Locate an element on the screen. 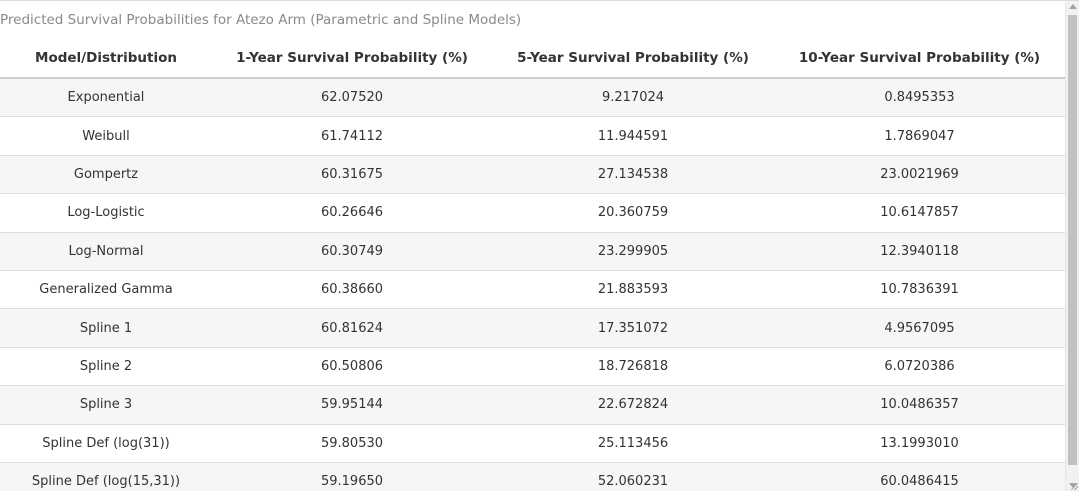  cell-10-year: 60.0486415 is located at coordinates (919, 476).